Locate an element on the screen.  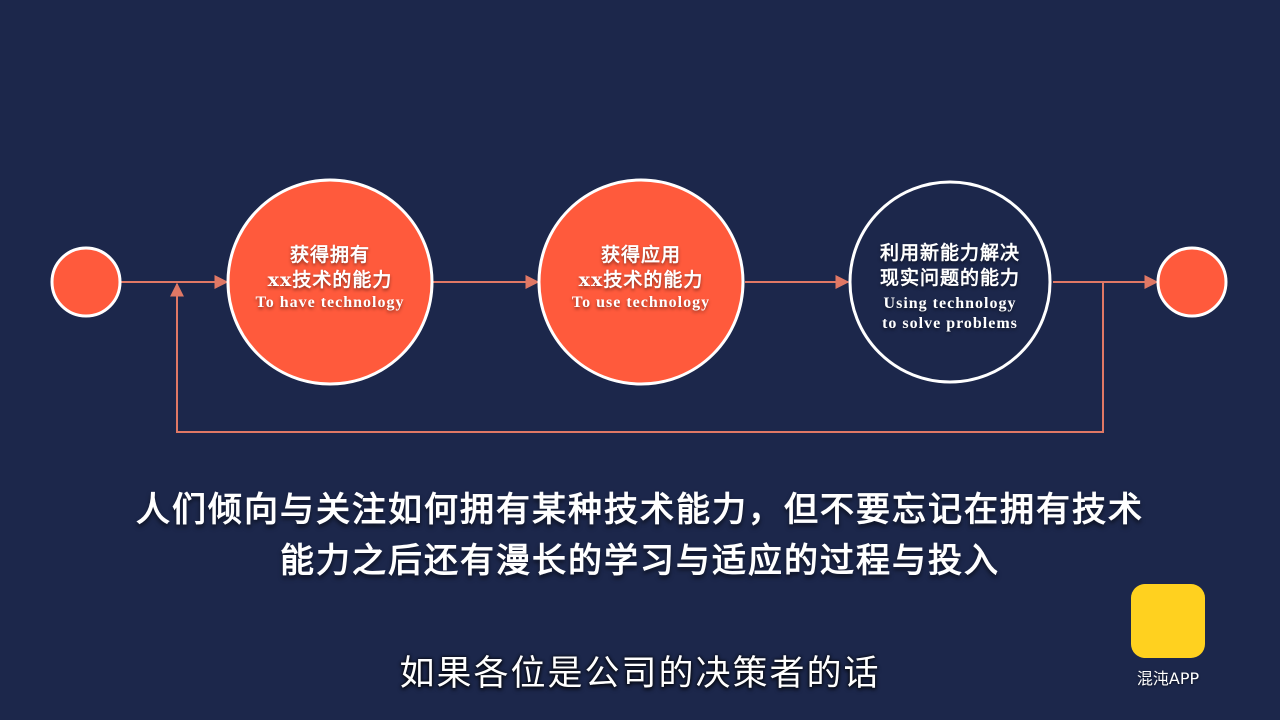
node-use-subtitle: To use technology is located at coordinates (641, 302).